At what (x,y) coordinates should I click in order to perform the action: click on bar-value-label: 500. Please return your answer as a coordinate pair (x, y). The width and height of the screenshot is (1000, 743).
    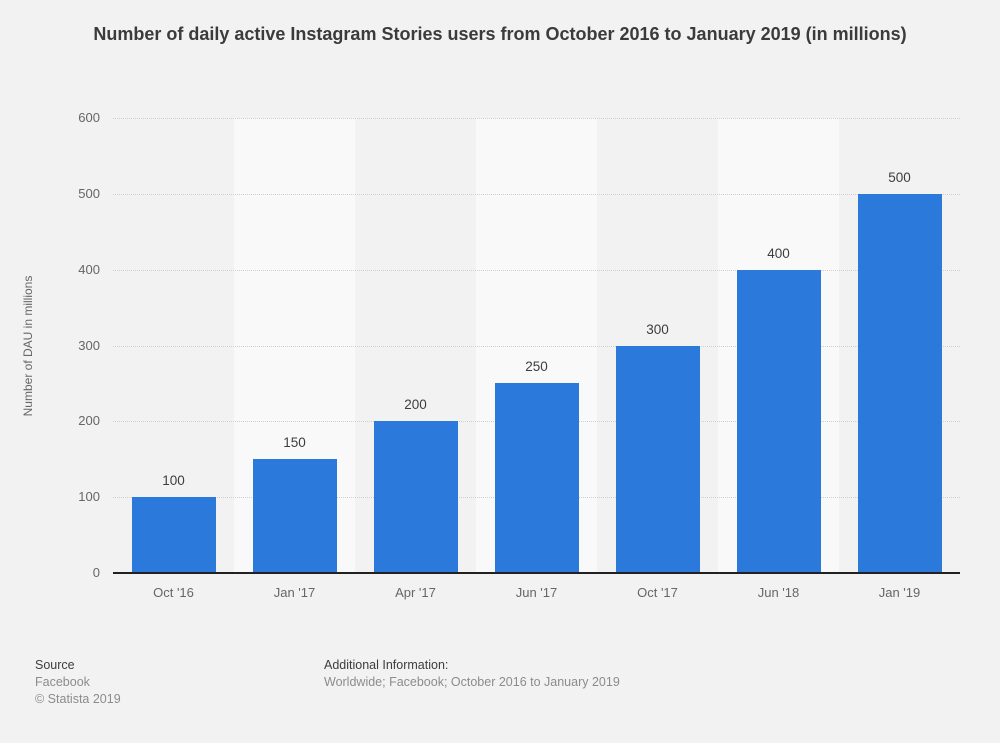
    Looking at the image, I should click on (899, 177).